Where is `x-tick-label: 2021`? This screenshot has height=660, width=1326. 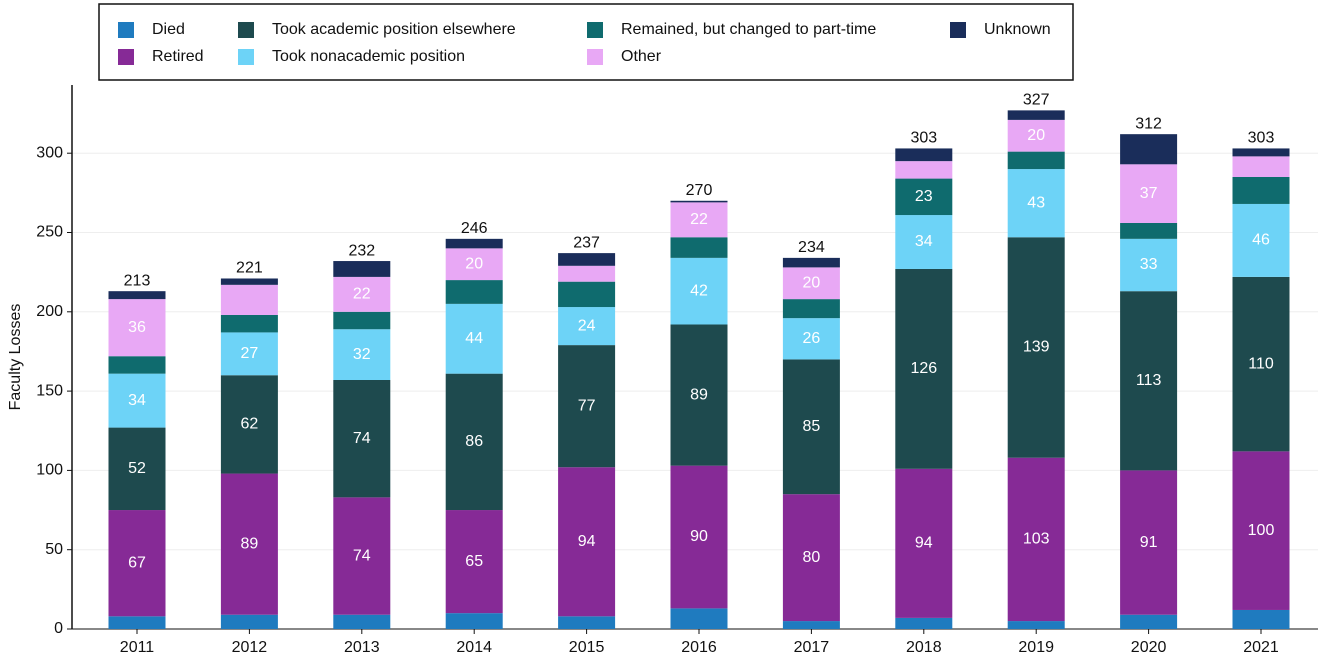 x-tick-label: 2021 is located at coordinates (1261, 647).